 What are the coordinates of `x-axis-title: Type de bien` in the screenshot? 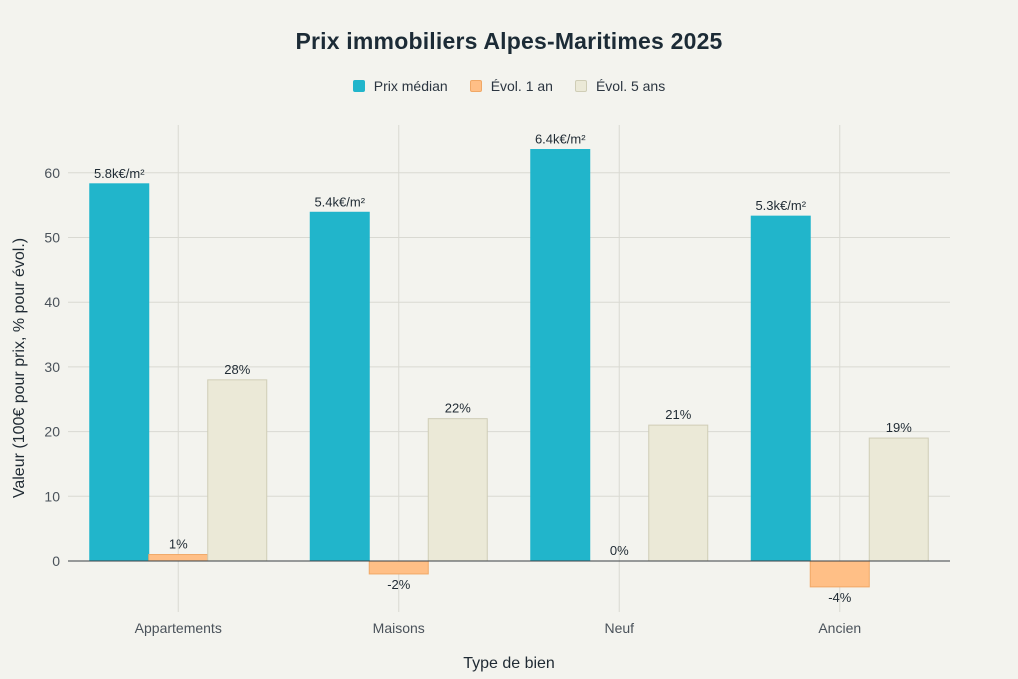 It's located at (509, 663).